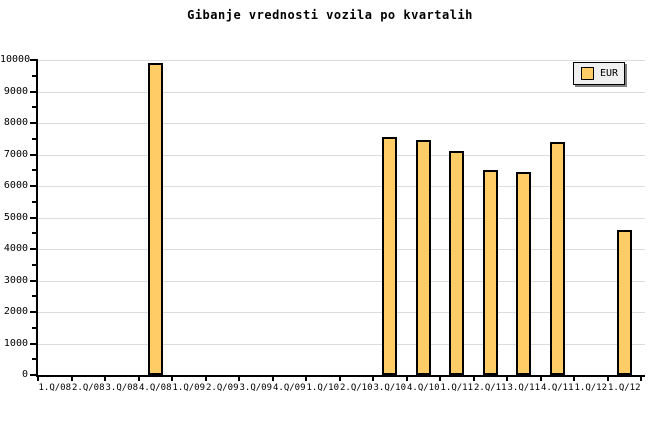  I want to click on chart-title: Gibanje vrednosti vozila po kvartalih, so click(330, 15).